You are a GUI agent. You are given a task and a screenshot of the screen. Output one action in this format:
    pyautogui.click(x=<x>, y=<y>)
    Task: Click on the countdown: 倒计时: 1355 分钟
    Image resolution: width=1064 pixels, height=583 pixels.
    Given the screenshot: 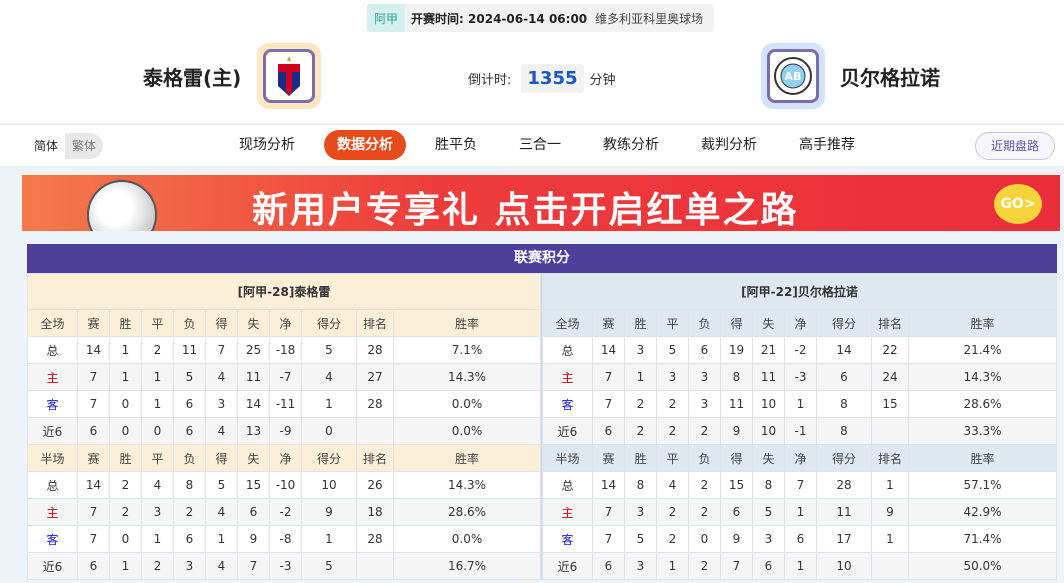 What is the action you would take?
    pyautogui.click(x=542, y=78)
    